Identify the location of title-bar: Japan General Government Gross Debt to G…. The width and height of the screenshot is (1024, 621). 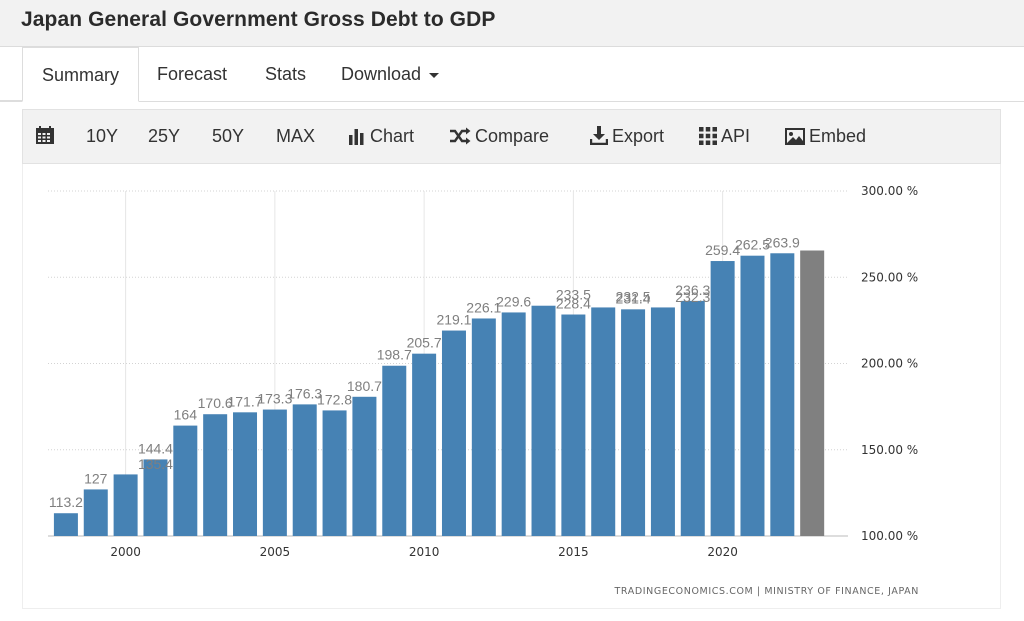
(512, 23).